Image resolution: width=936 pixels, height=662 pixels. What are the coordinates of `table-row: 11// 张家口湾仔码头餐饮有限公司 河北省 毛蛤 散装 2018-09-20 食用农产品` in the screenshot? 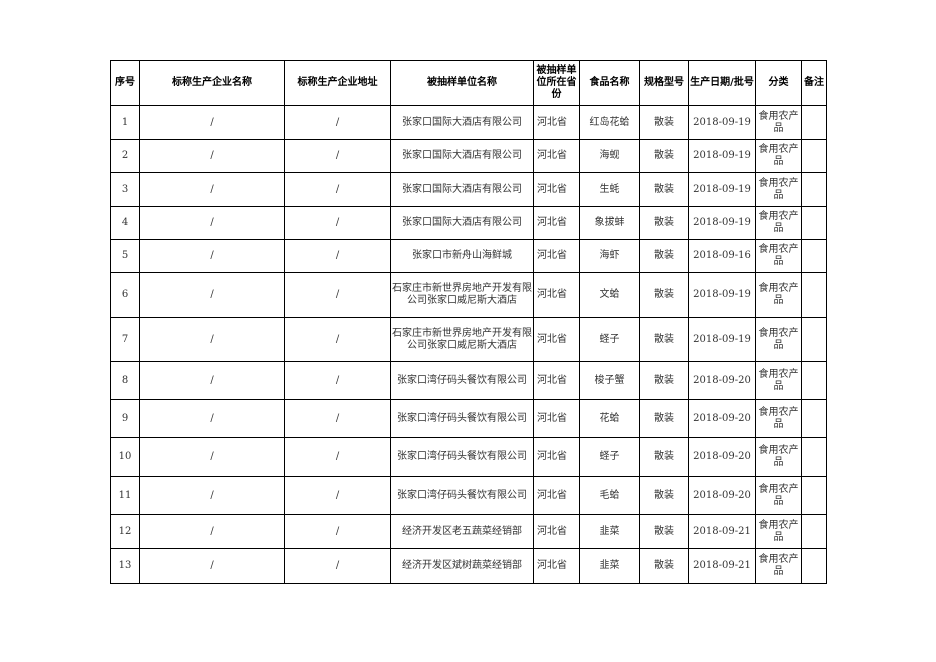 It's located at (468, 495).